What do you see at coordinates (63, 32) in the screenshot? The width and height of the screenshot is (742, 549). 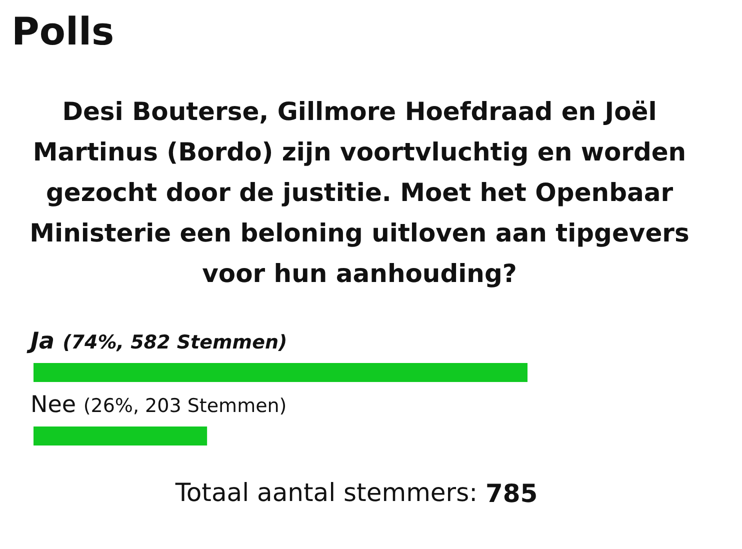 I see `chart-title: Polls` at bounding box center [63, 32].